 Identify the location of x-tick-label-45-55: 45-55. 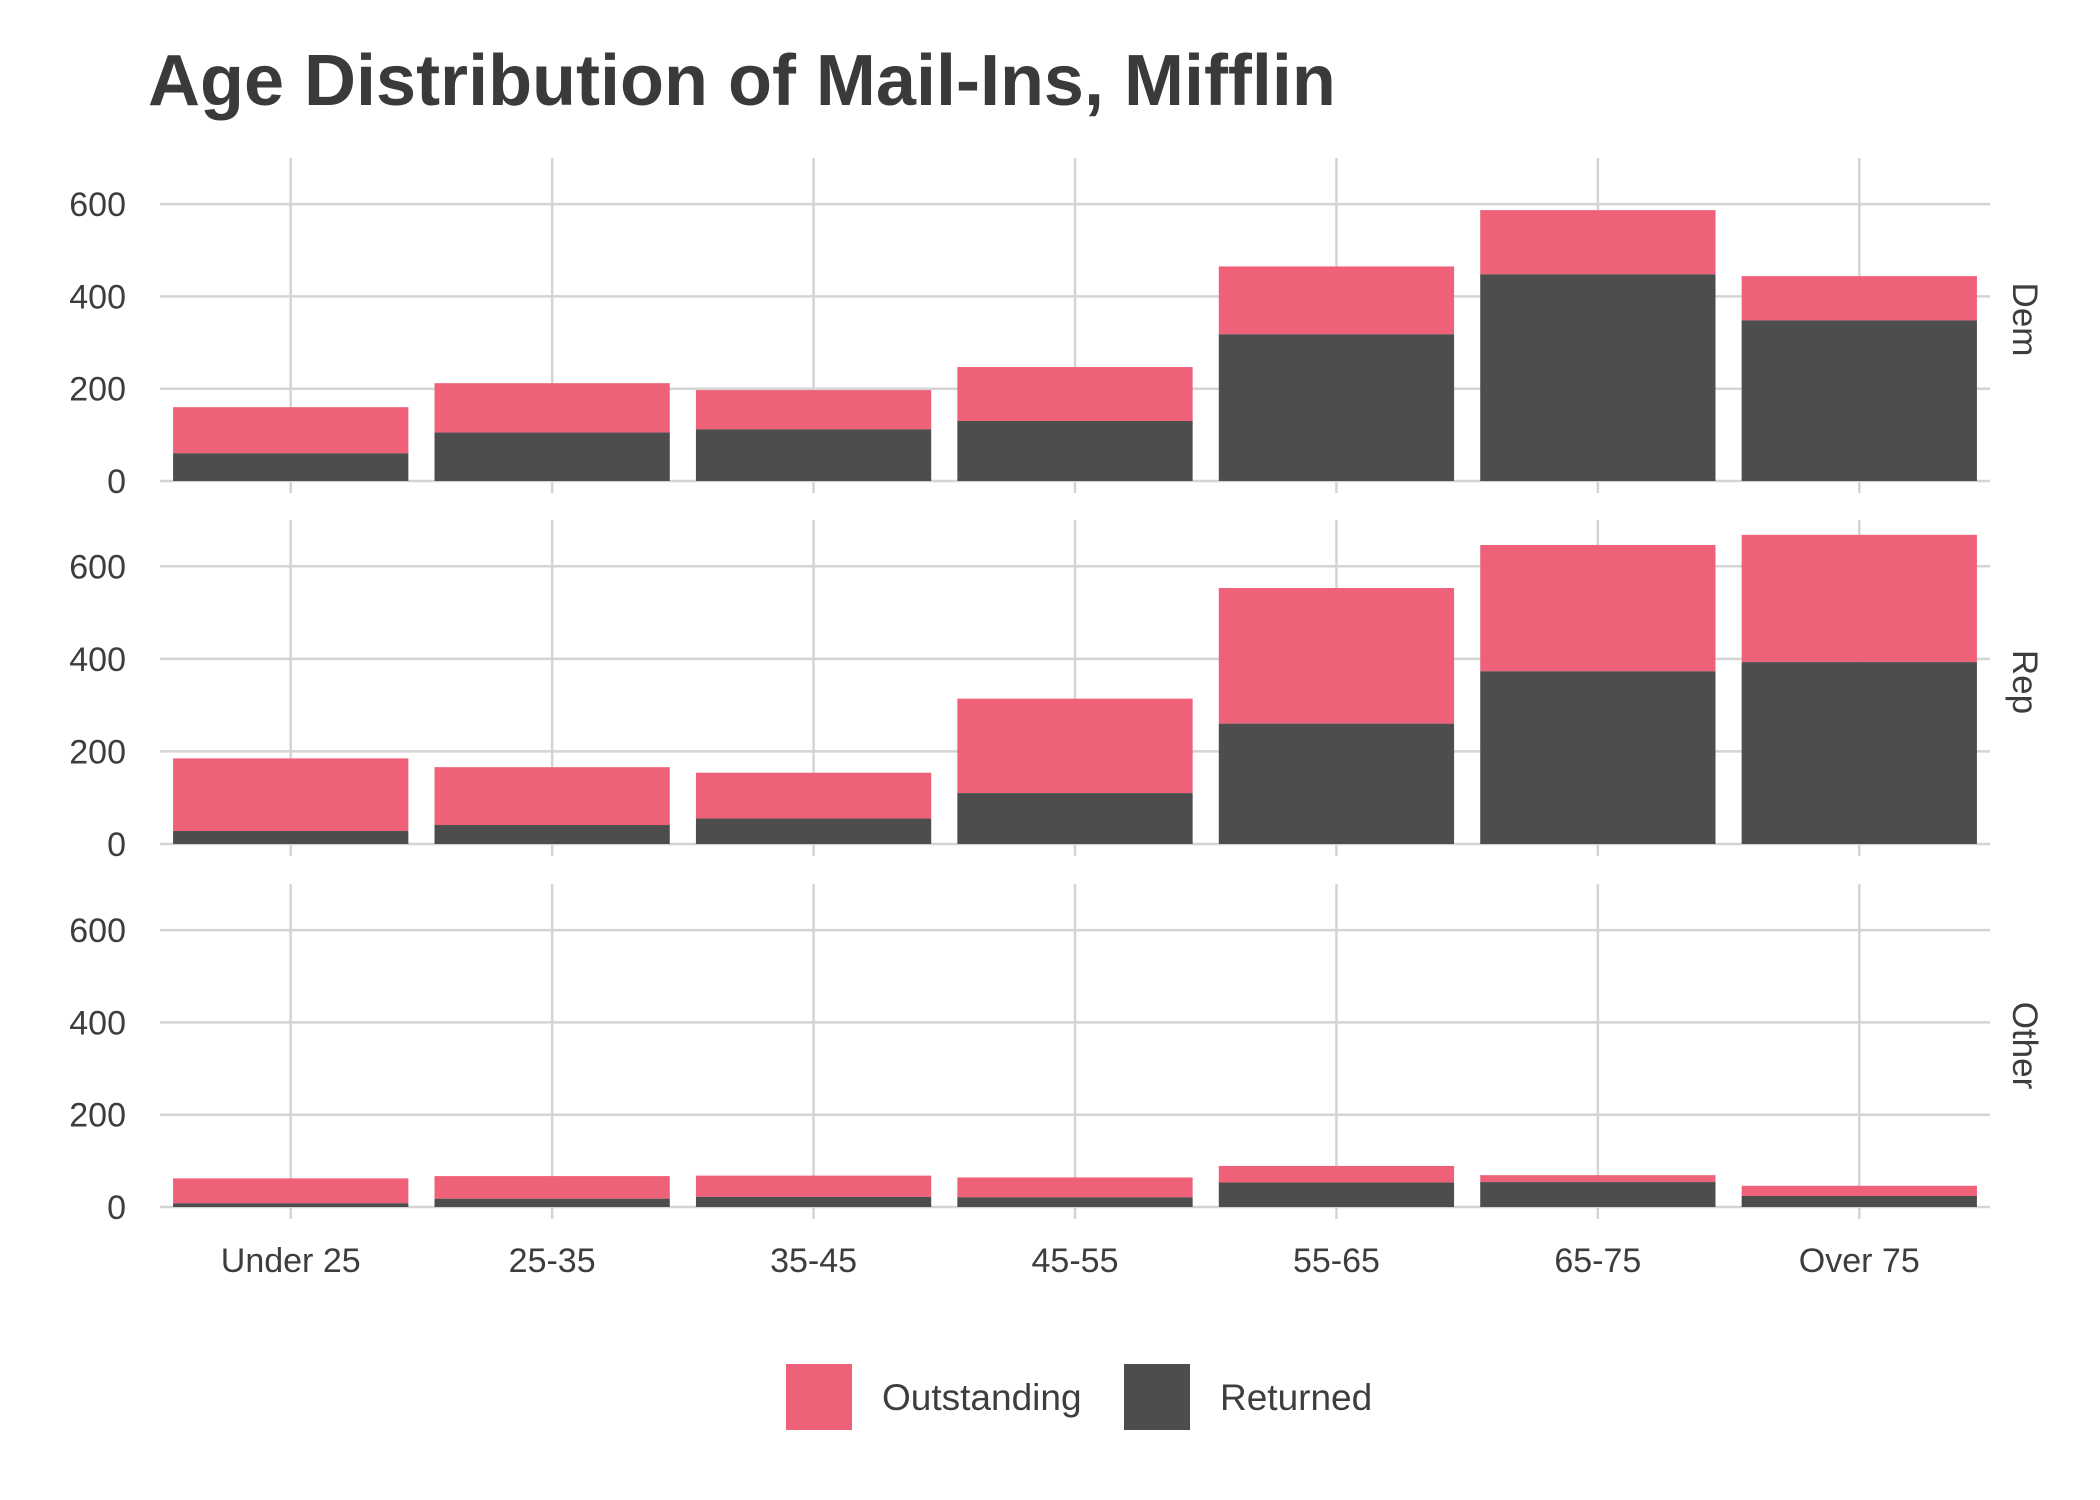
(1075, 1261).